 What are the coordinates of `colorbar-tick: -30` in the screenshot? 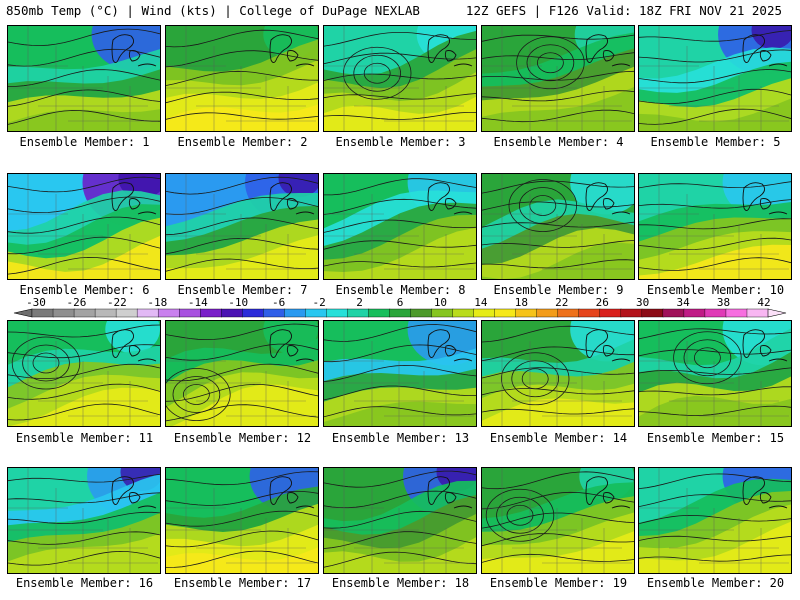 It's located at (36, 302).